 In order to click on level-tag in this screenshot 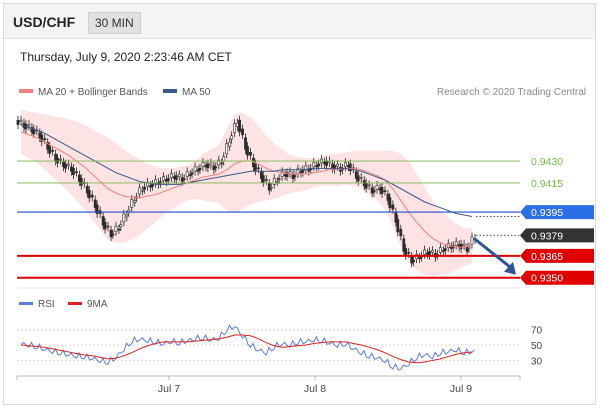, I will do `click(557, 212)`.